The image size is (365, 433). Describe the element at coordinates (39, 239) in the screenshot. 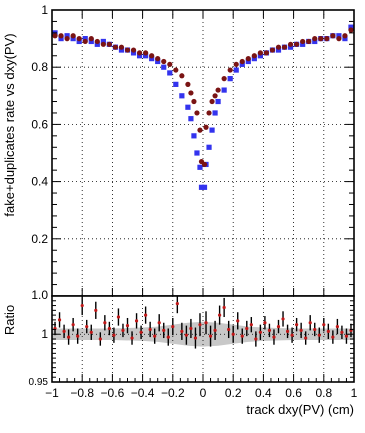

I see `main-y-tick-label: 0.2` at that location.